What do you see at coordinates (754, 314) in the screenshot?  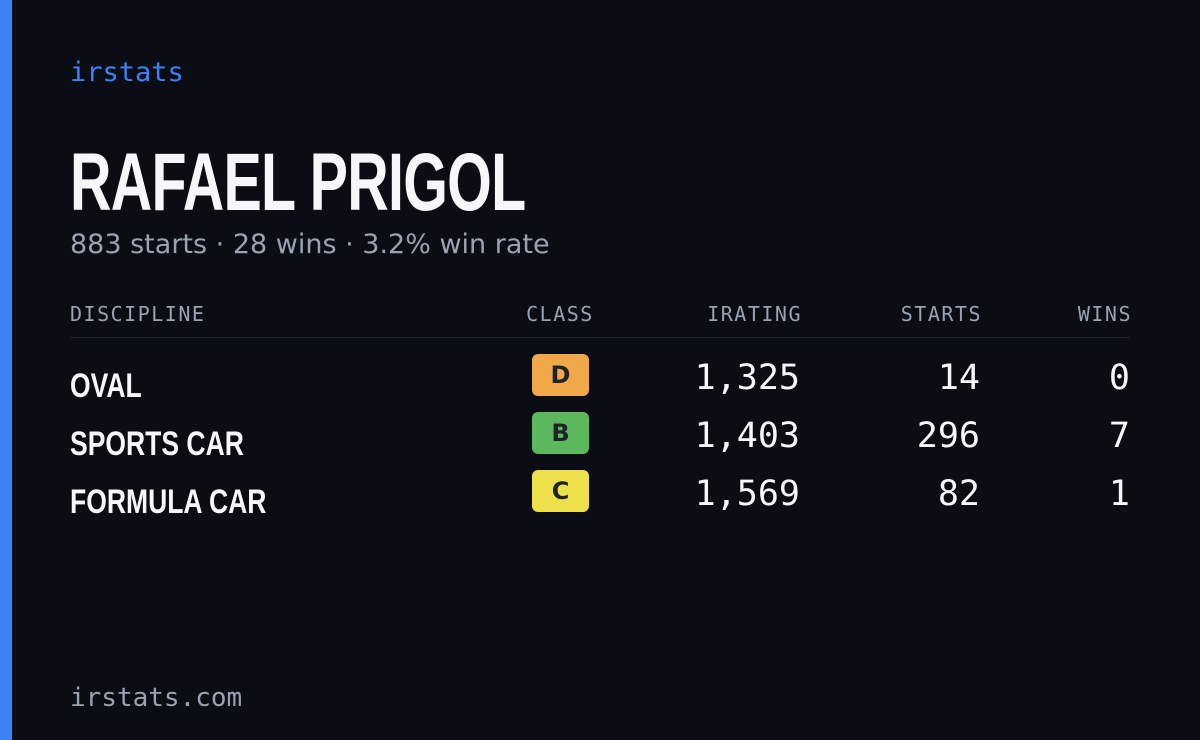 I see `header-irating: IRATING` at bounding box center [754, 314].